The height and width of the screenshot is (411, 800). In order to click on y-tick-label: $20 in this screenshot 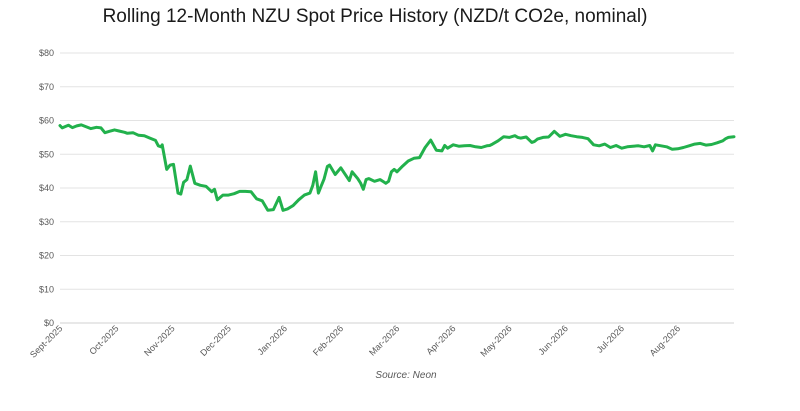, I will do `click(46, 256)`.